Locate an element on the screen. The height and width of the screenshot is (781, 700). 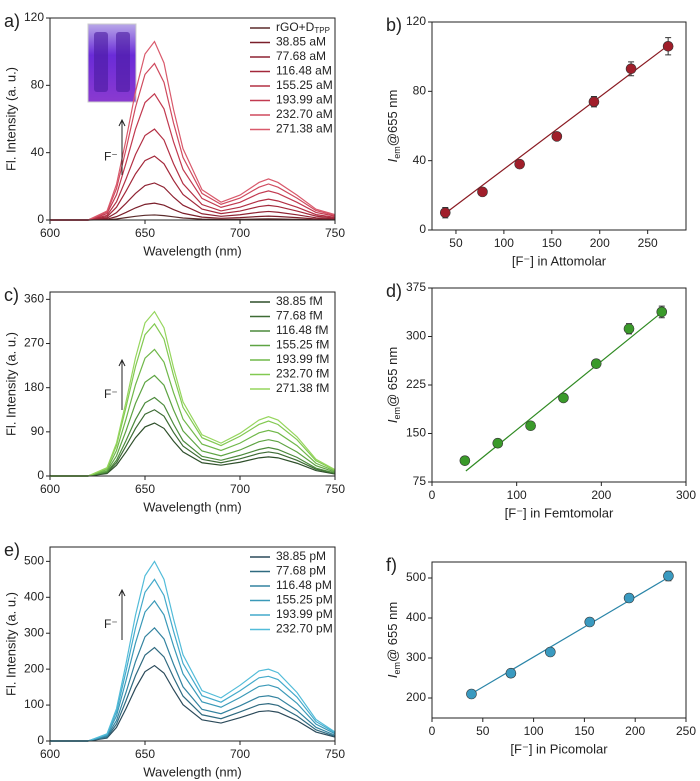
legend-name: 116.48 pM is located at coordinates (304, 585).